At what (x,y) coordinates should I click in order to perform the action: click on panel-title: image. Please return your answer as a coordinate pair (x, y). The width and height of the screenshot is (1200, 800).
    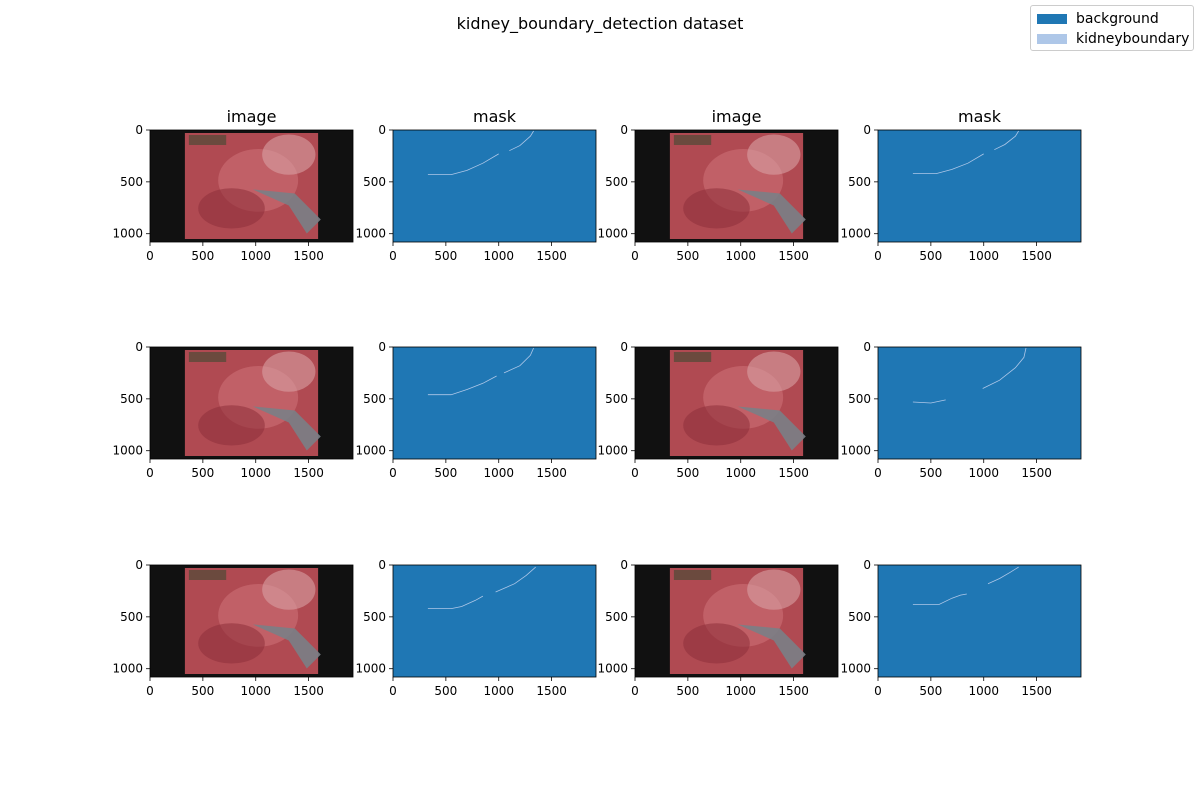
    Looking at the image, I should click on (252, 116).